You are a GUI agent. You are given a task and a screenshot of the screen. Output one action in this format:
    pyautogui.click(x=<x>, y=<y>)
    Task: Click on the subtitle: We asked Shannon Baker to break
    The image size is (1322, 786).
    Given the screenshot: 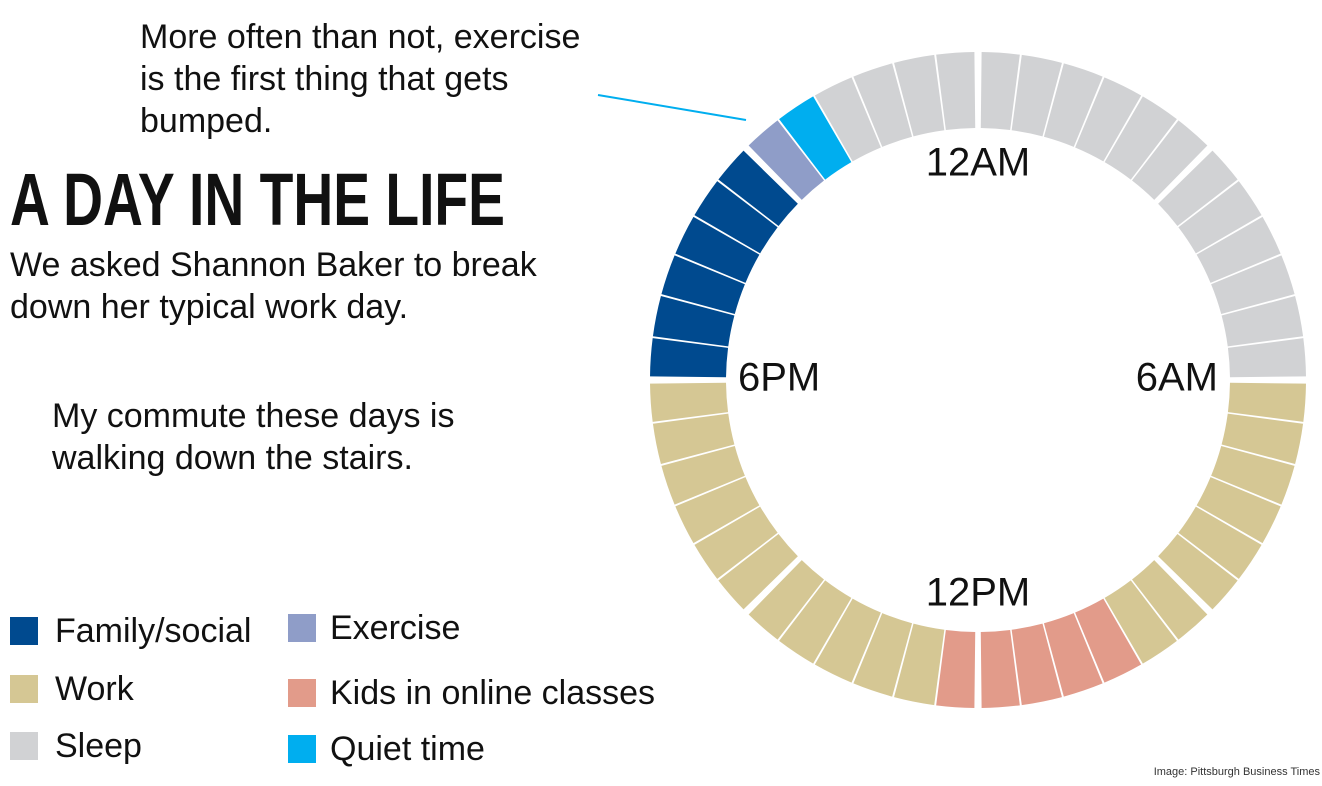 What is the action you would take?
    pyautogui.click(x=274, y=265)
    